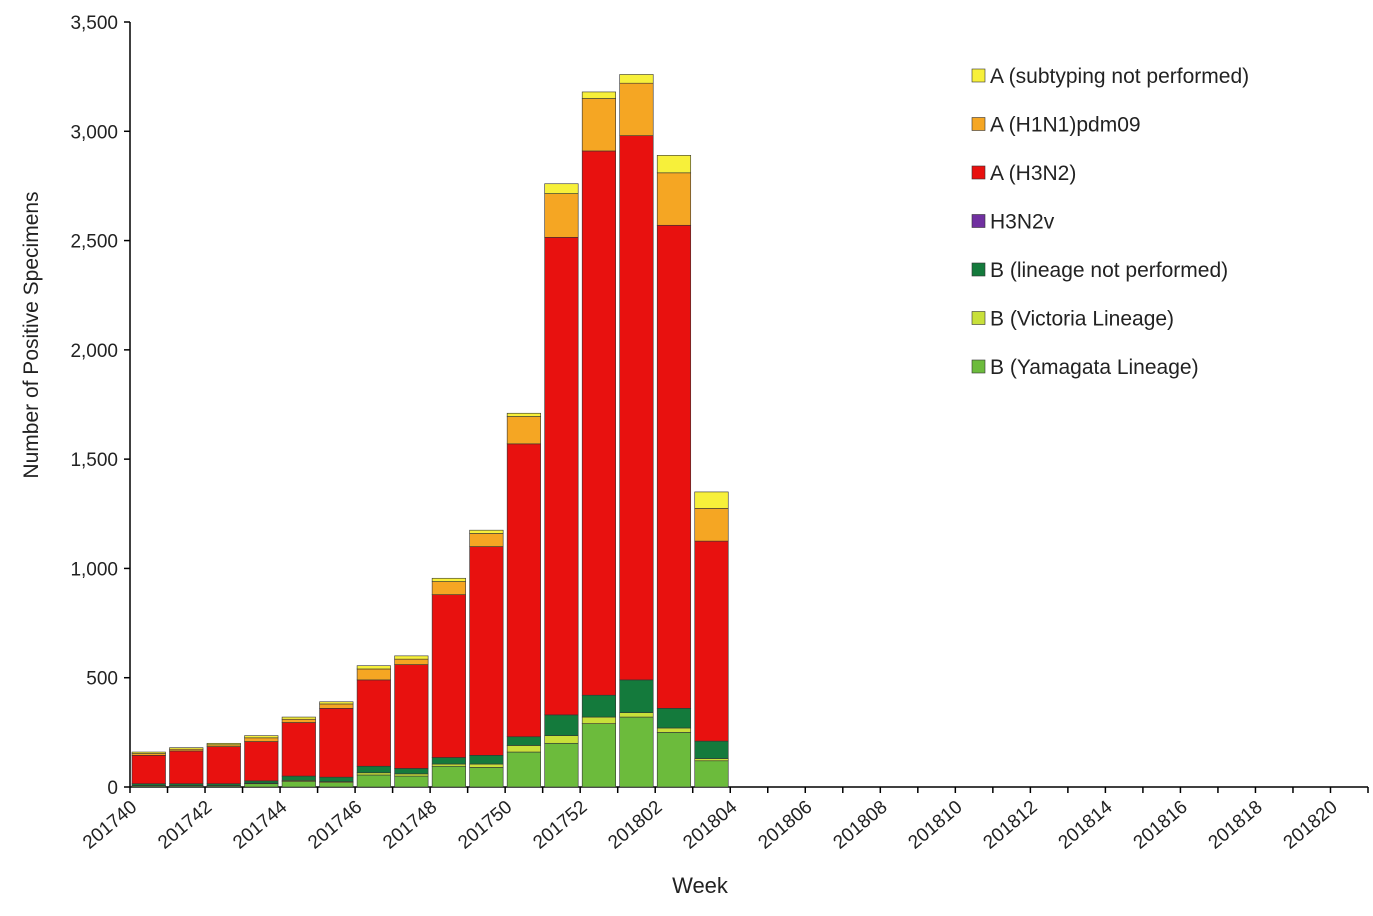 This screenshot has height=916, width=1373. What do you see at coordinates (1094, 367) in the screenshot?
I see `legend-label: B (Yamagata Lineage)` at bounding box center [1094, 367].